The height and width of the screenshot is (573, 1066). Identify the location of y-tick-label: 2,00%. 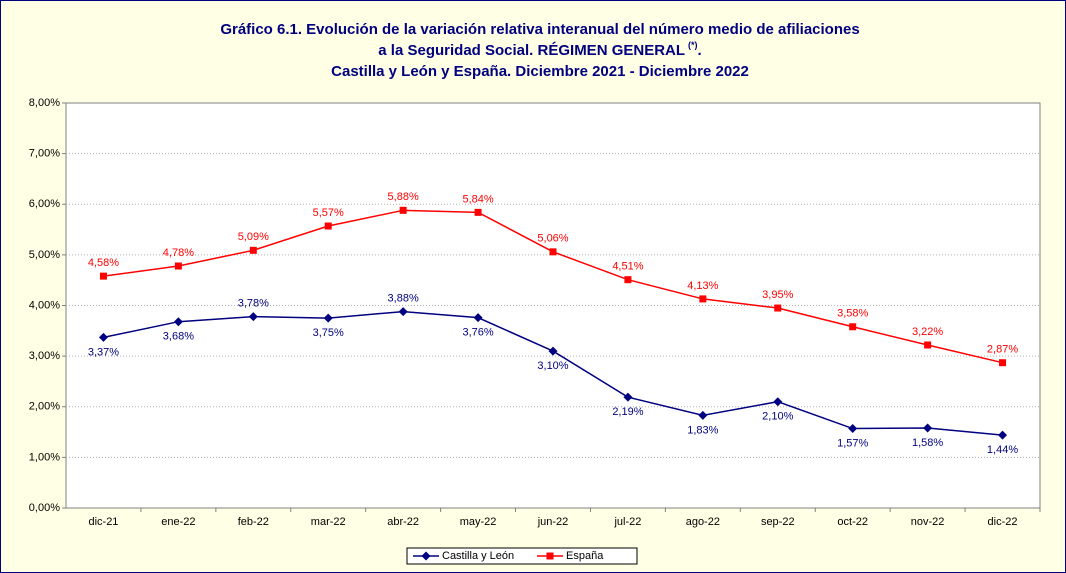
(44, 407).